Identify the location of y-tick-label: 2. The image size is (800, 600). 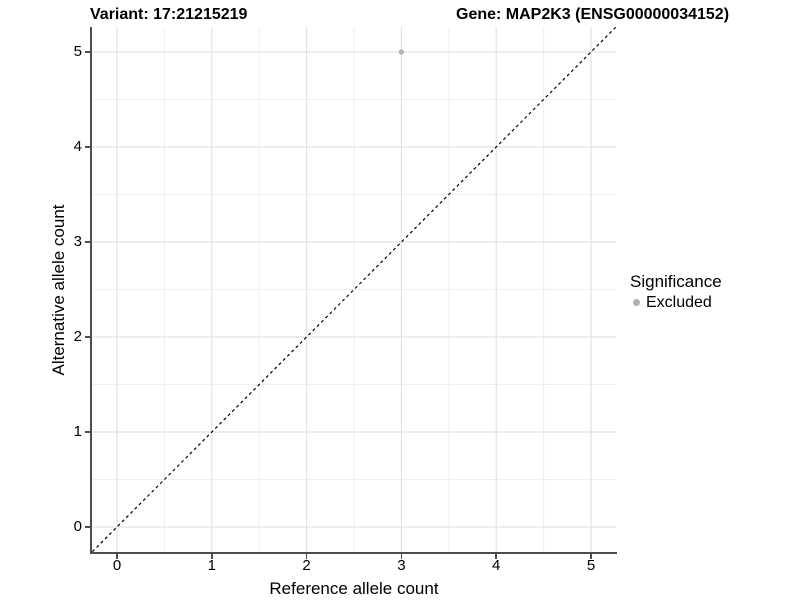
(77, 336).